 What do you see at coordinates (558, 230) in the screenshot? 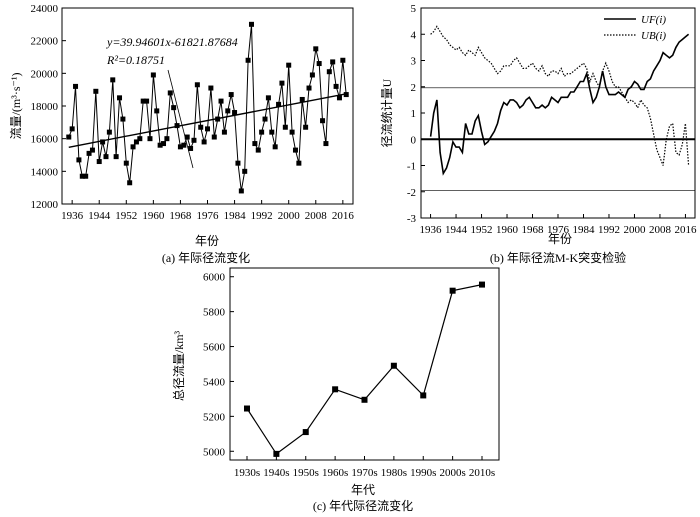
I see `panel-b-xtick-label: 1976` at bounding box center [558, 230].